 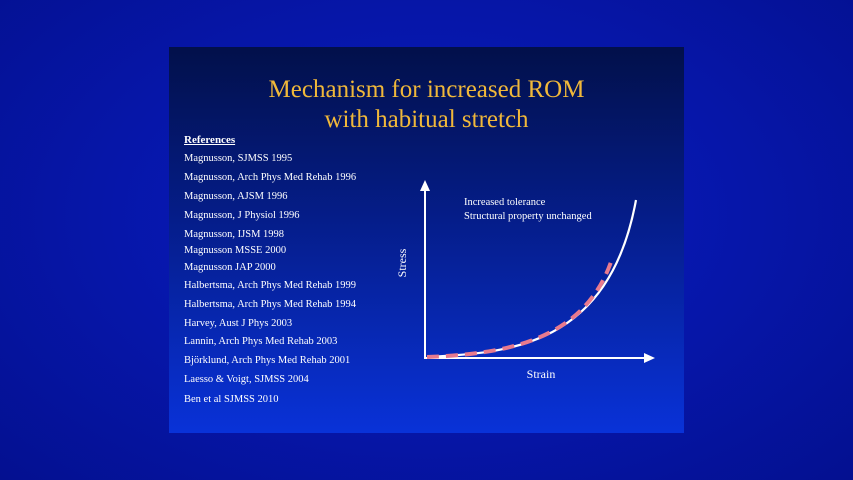 What do you see at coordinates (649, 358) in the screenshot?
I see `x-axis-arrow-icon` at bounding box center [649, 358].